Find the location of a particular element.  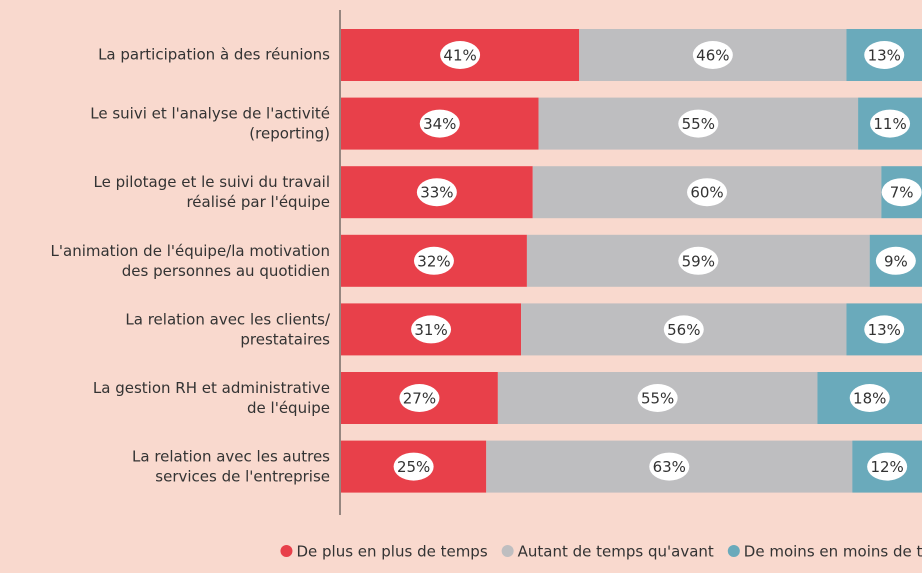

legend-label: De plus en plus de temps is located at coordinates (391, 552).